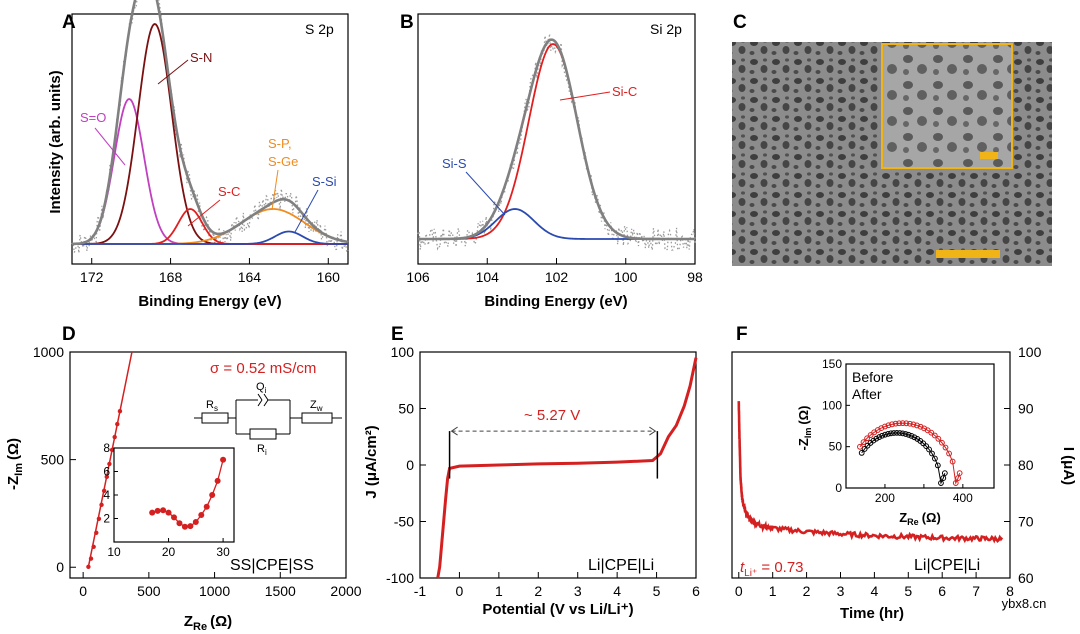 This screenshot has width=1080, height=634. I want to click on y-tick-label: -100, so click(400, 578).